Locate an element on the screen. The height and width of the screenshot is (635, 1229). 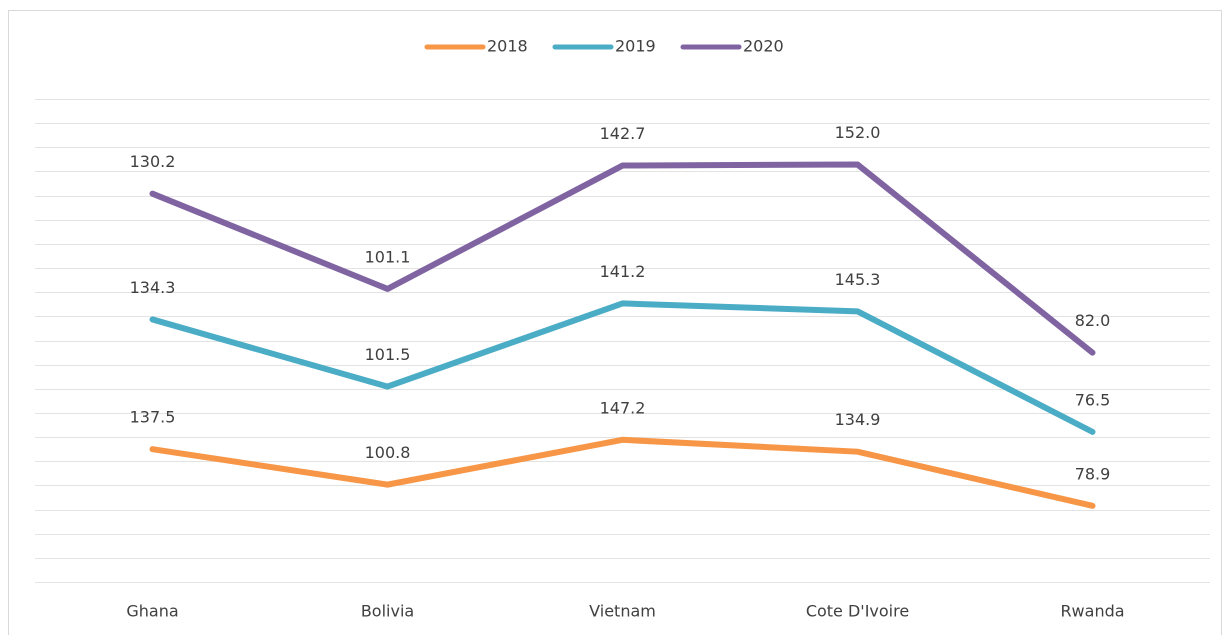
legend-label: 2020 is located at coordinates (763, 46).